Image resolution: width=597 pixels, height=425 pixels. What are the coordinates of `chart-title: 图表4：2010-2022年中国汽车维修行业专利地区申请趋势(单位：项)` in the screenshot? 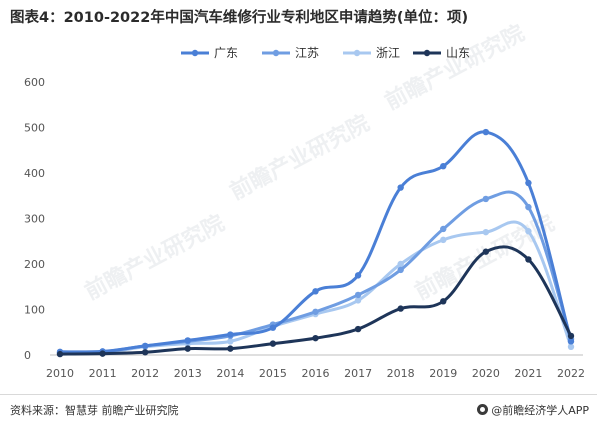 It's located at (239, 18).